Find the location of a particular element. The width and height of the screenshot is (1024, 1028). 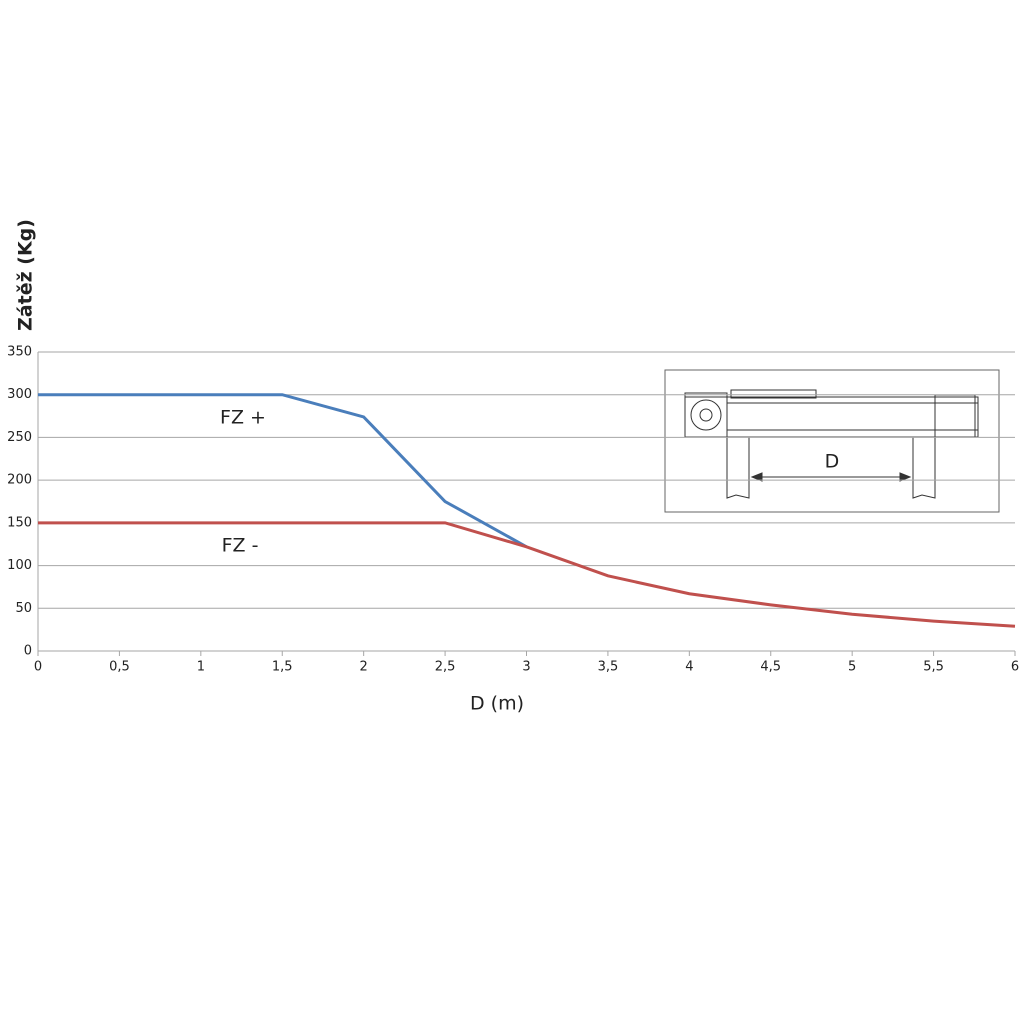

y-tick-label: 250 is located at coordinates (19, 437).